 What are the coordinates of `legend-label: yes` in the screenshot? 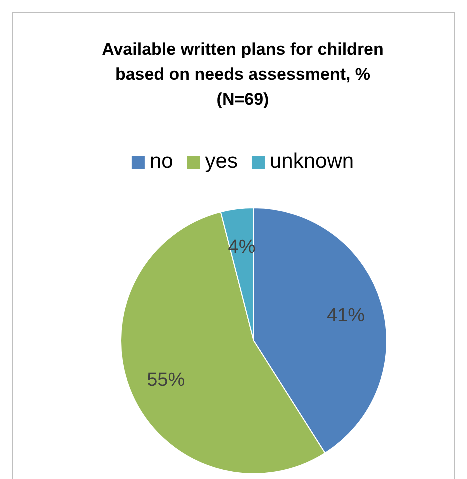 It's located at (221, 161).